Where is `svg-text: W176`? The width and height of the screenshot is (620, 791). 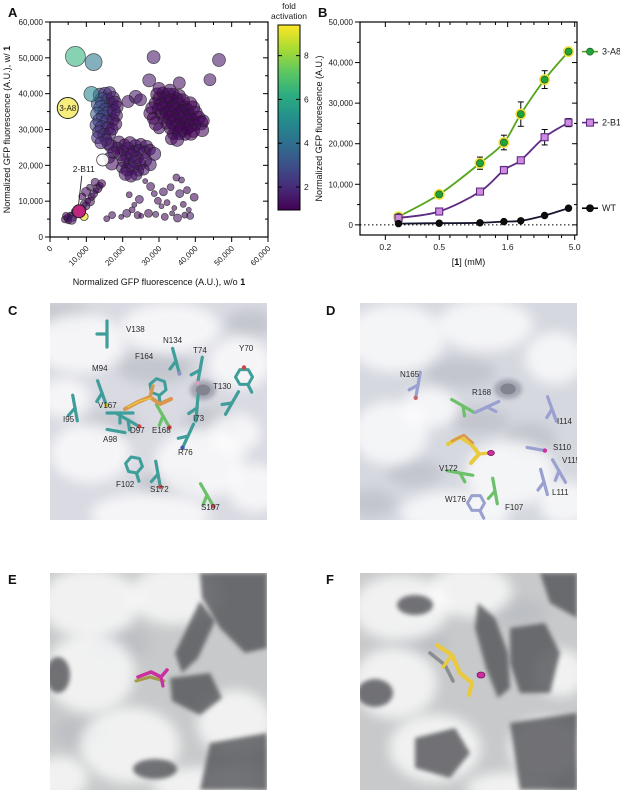 svg-text: W176 is located at coordinates (455, 499).